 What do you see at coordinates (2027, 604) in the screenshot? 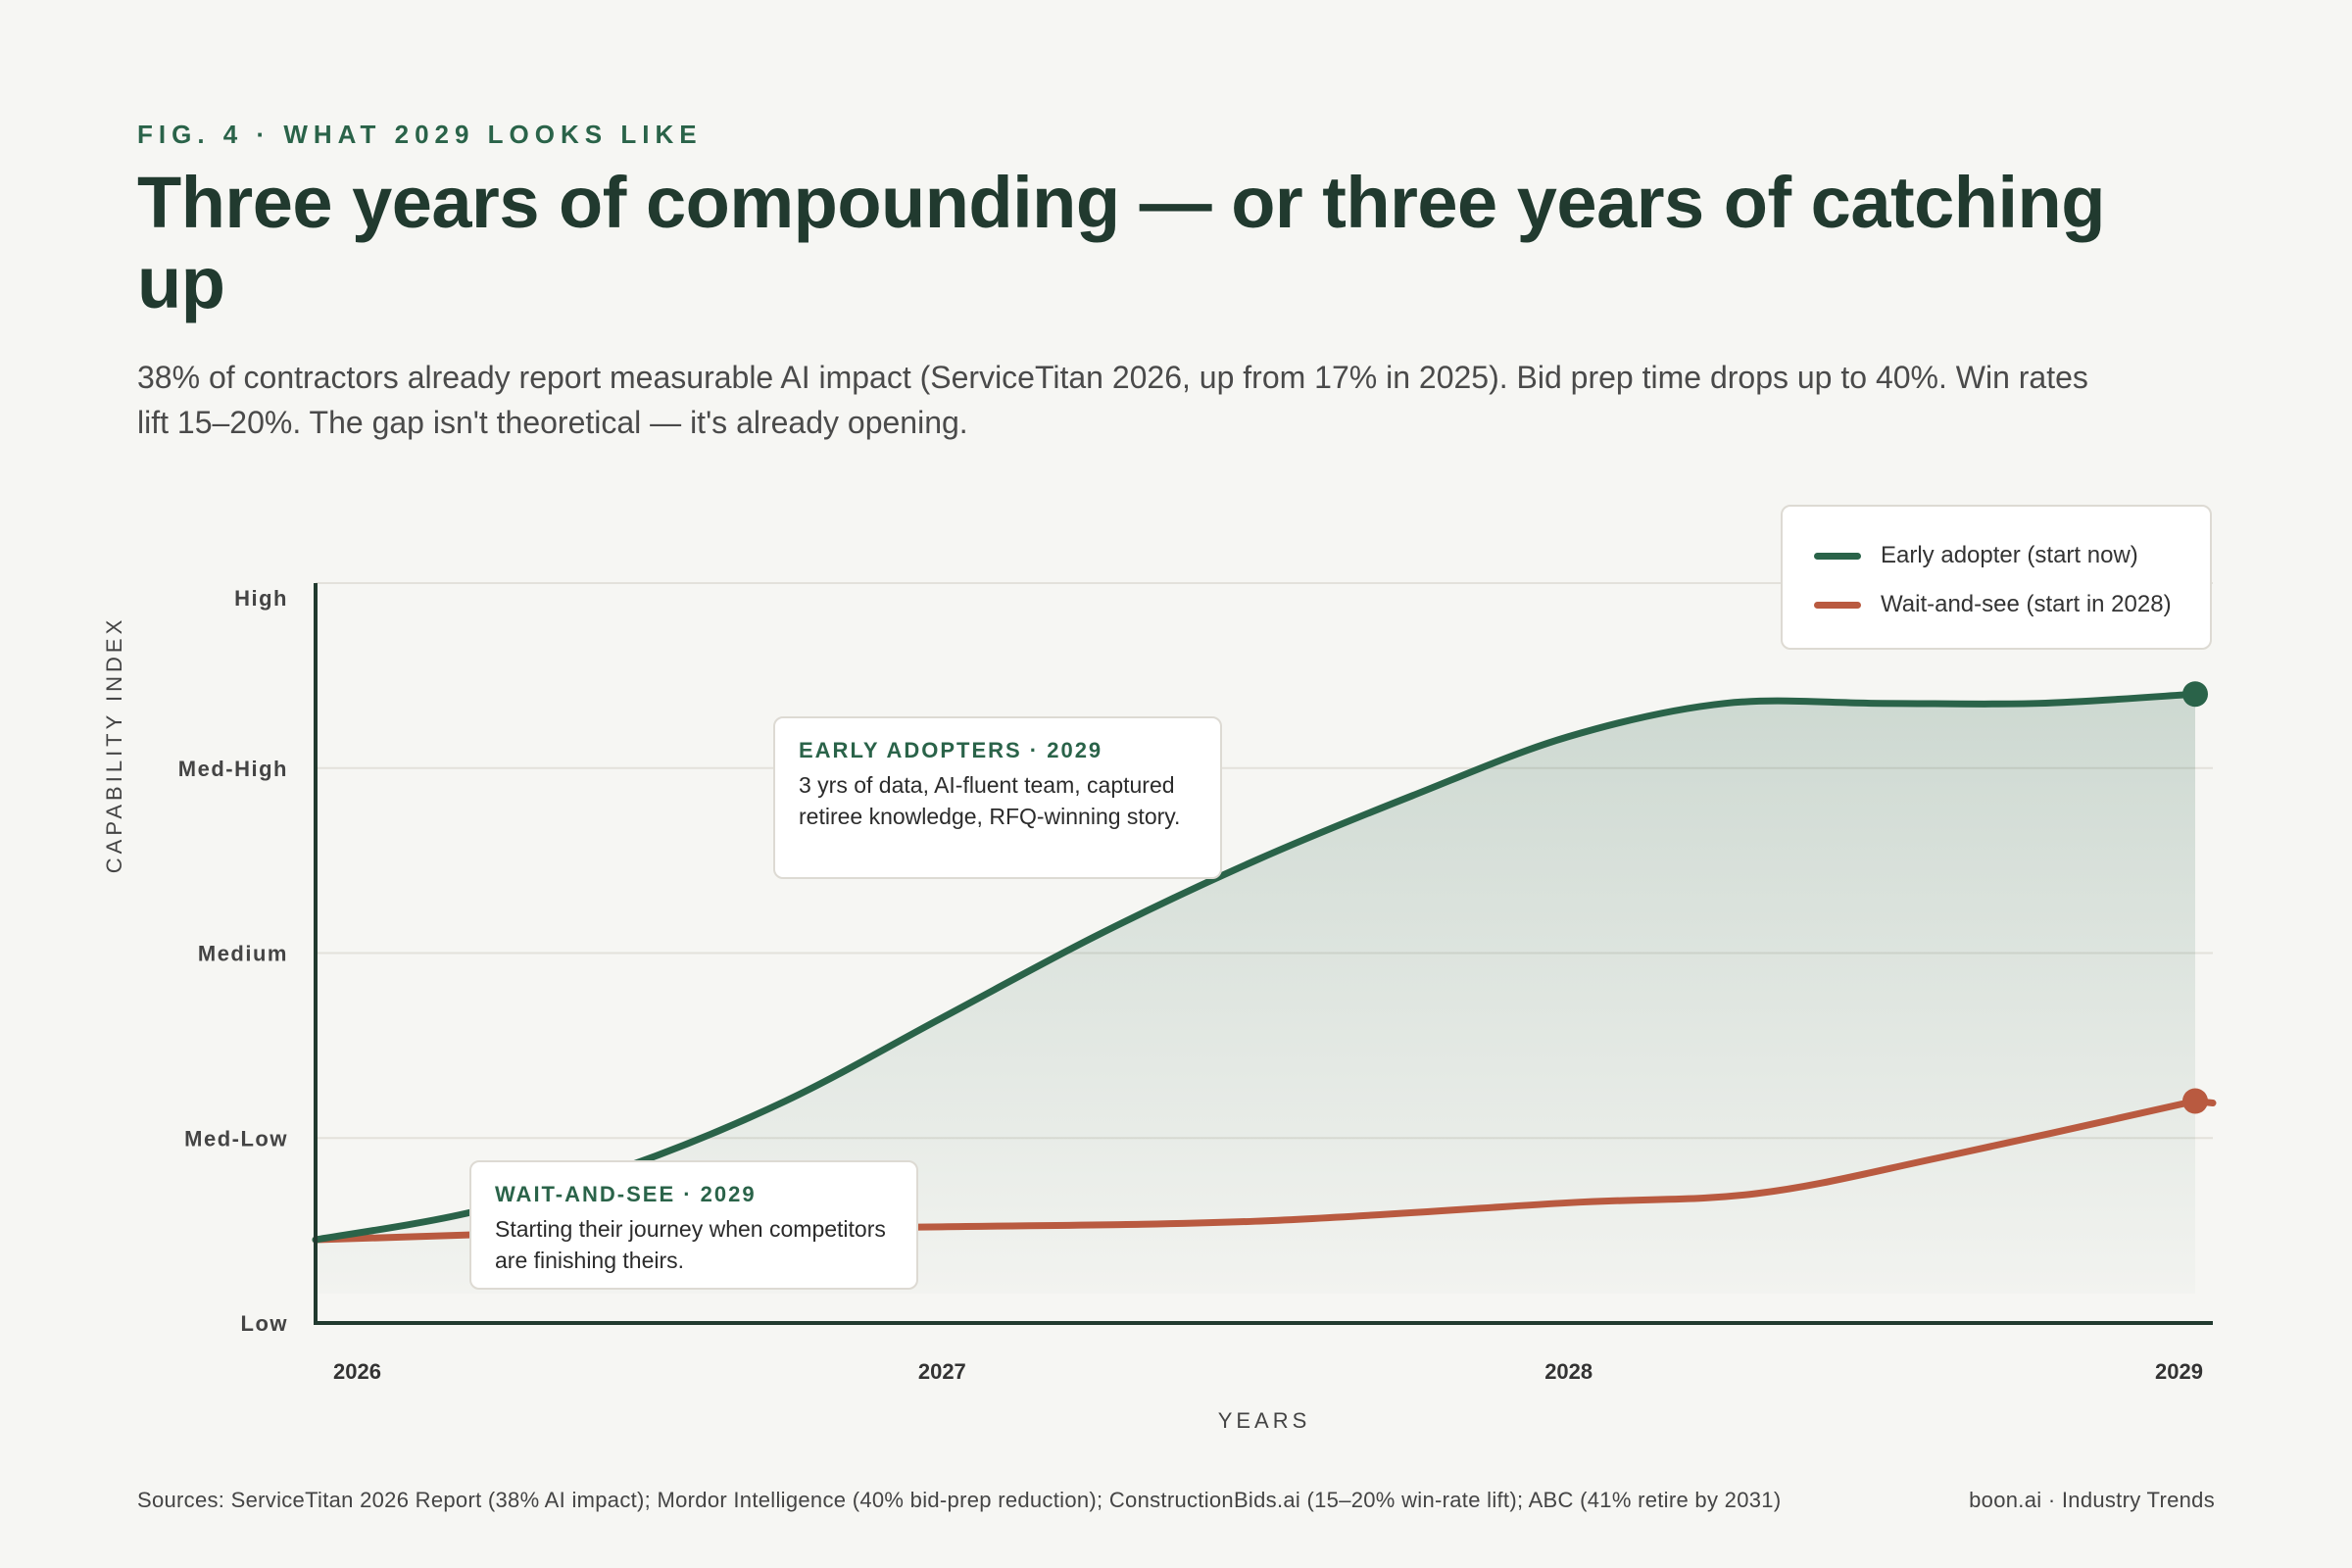
I see `legend-label-wait-and-see: Wait-and-see (start in 2028)` at bounding box center [2027, 604].